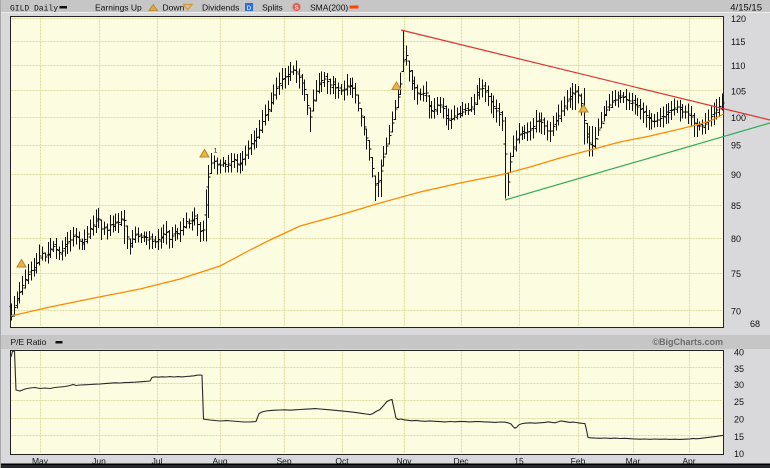 This screenshot has width=770, height=468. I want to click on svg-text: S, so click(296, 8).